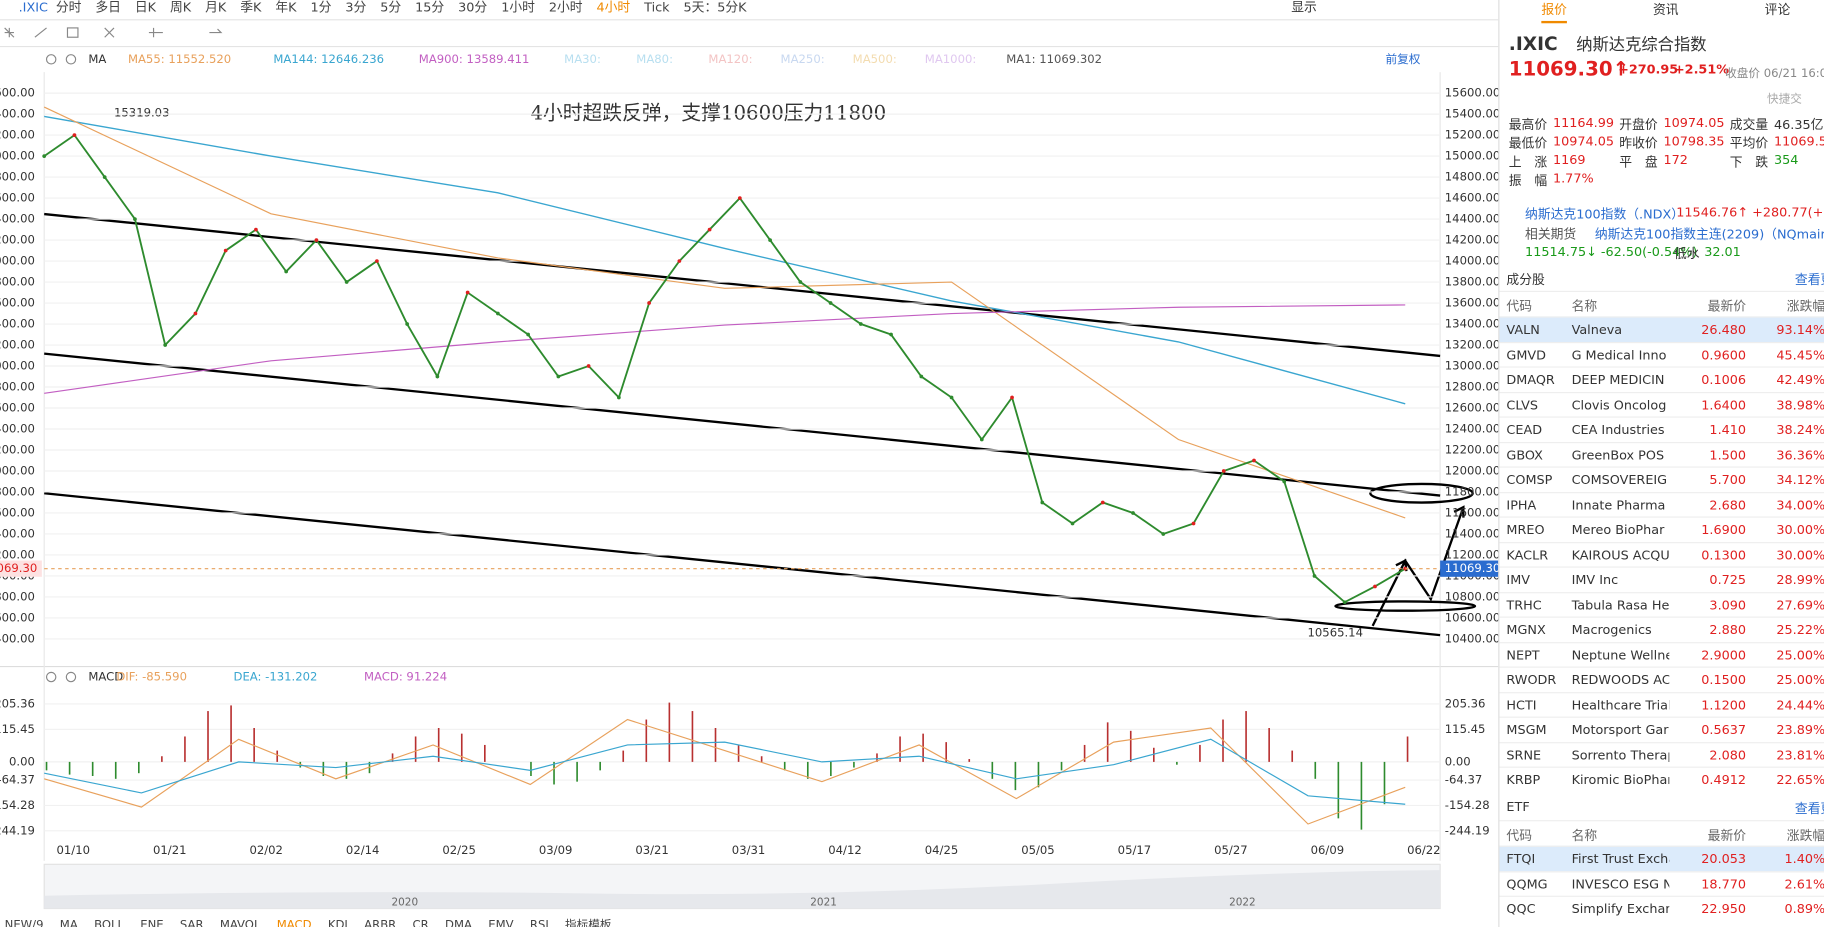  What do you see at coordinates (614, 8) in the screenshot?
I see `period-tab: 4小时` at bounding box center [614, 8].